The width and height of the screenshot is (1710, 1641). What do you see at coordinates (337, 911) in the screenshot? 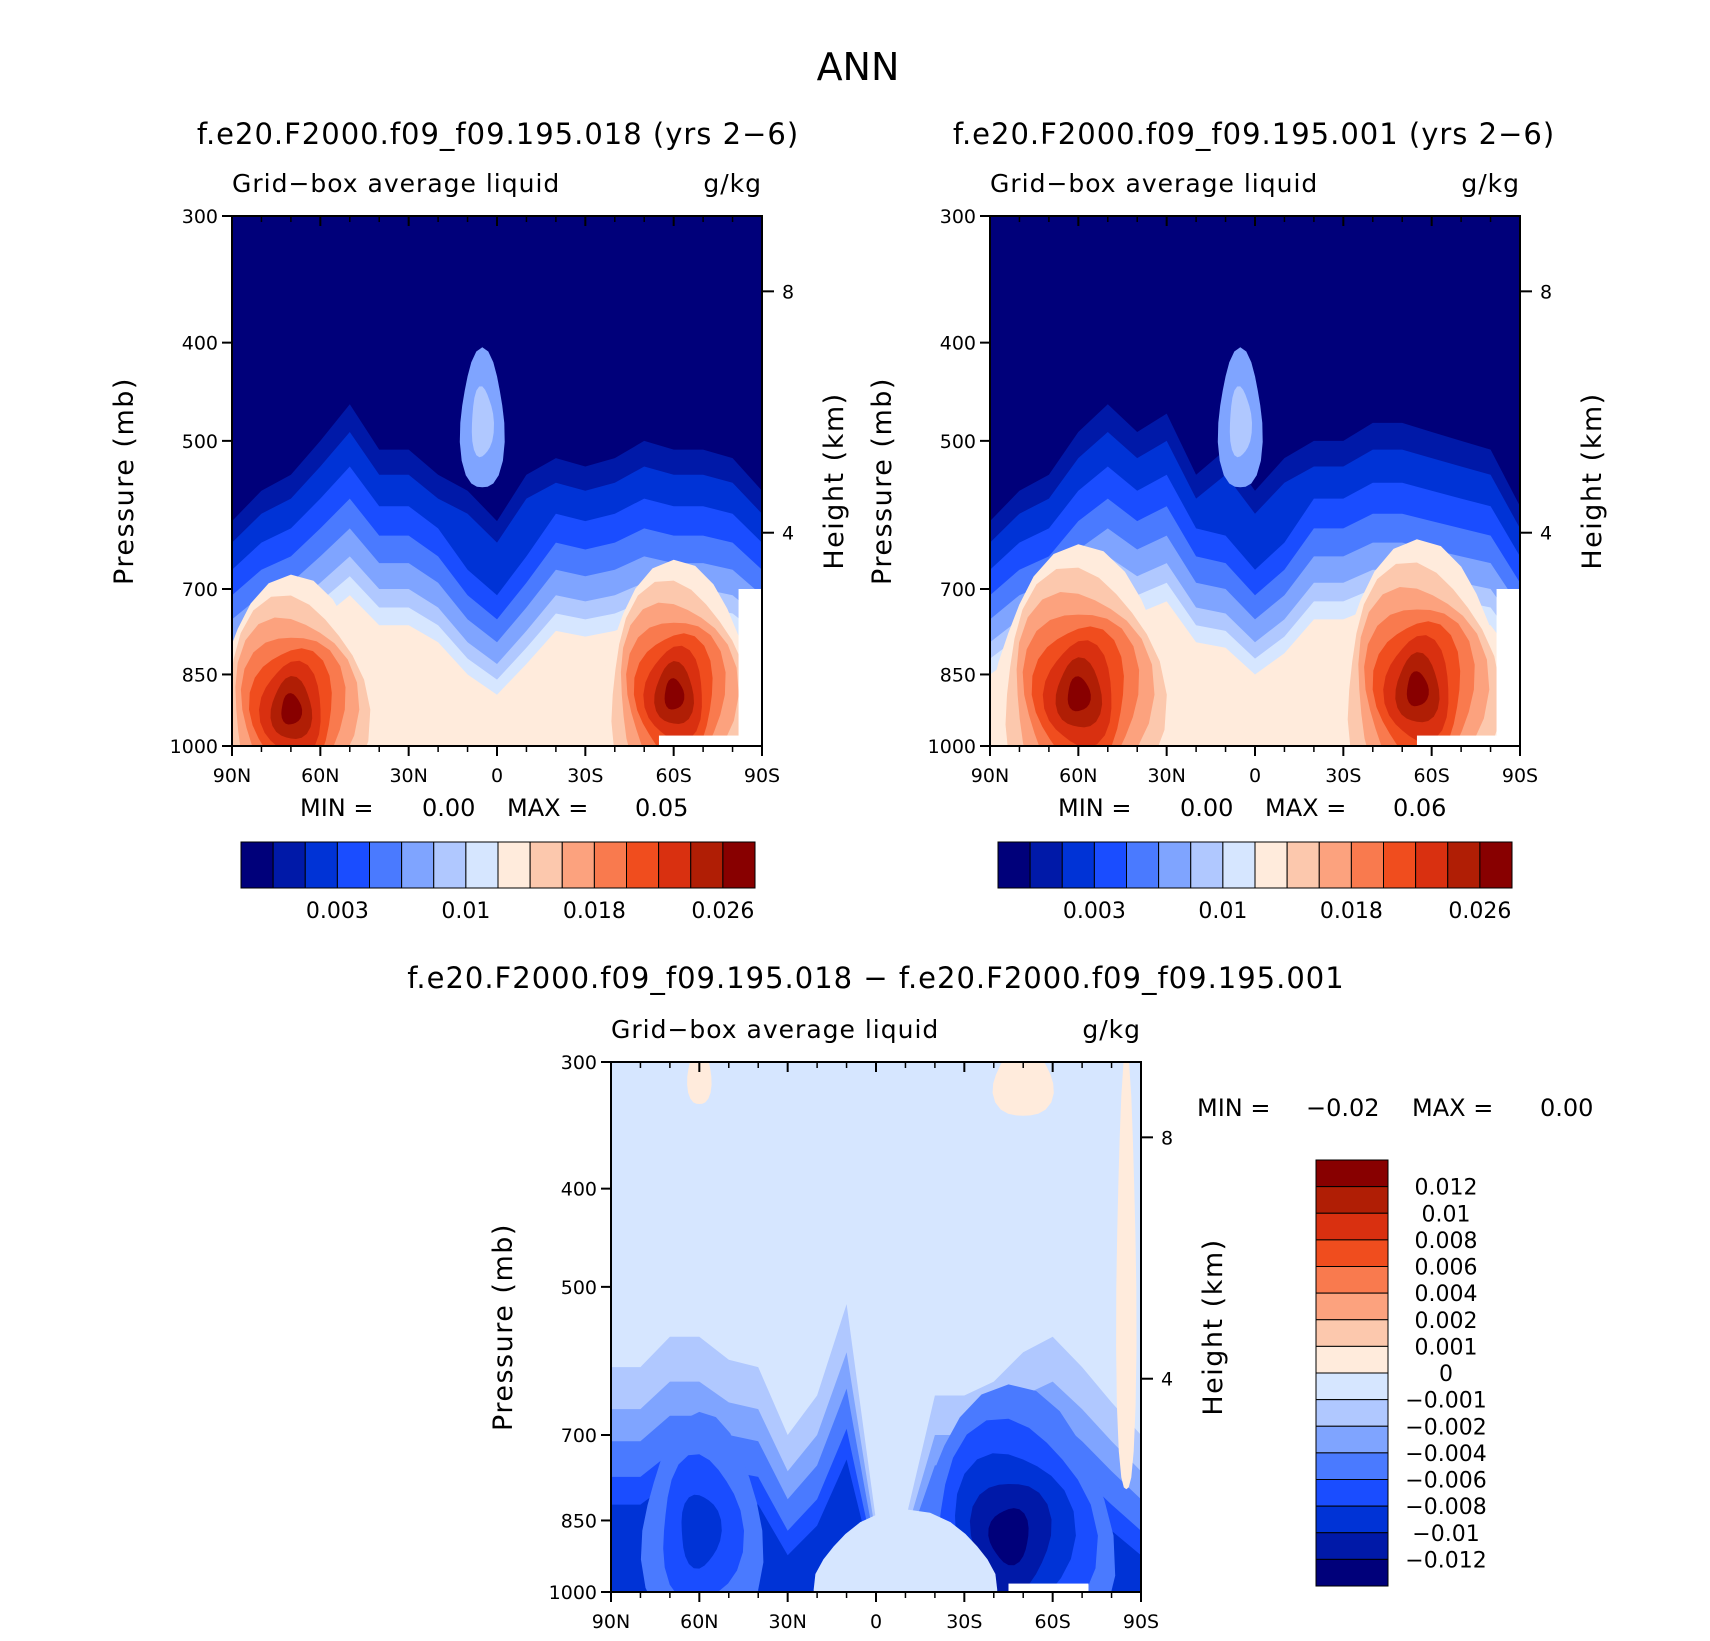
I see `colorbar-label: 0.003` at bounding box center [337, 911].